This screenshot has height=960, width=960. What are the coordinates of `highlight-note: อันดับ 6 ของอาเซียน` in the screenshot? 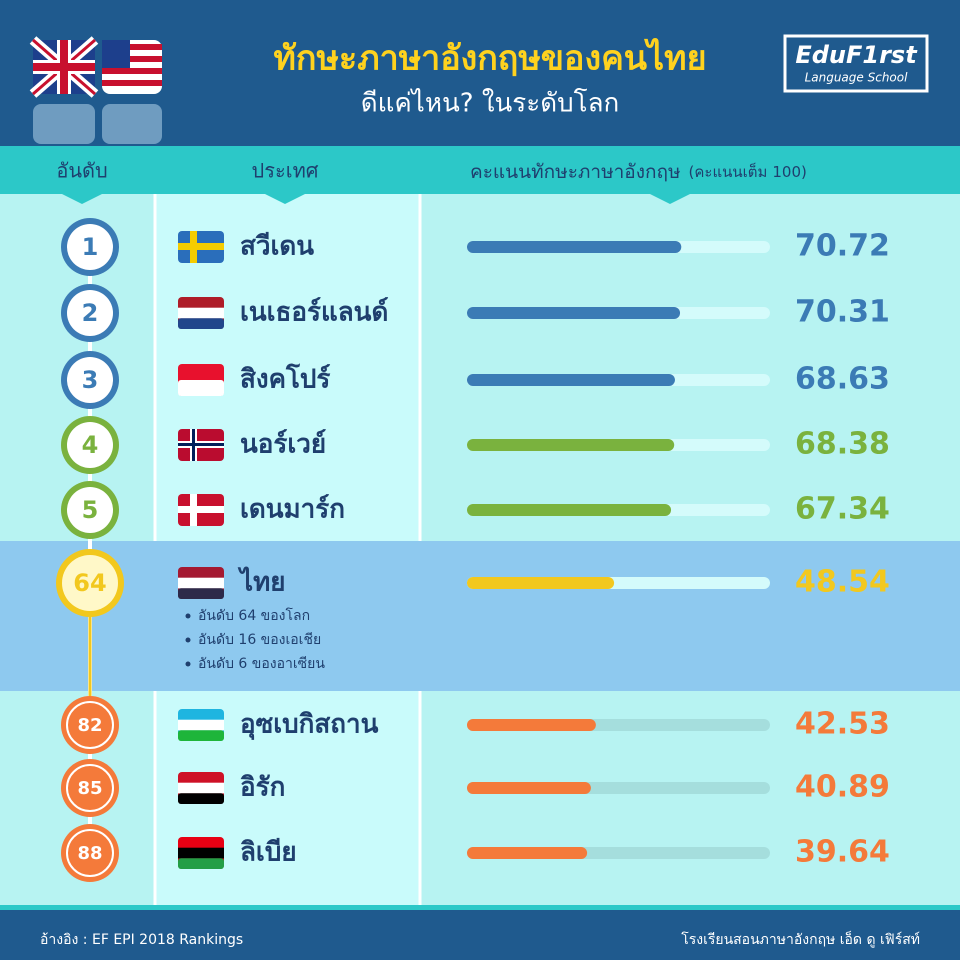 It's located at (261, 664).